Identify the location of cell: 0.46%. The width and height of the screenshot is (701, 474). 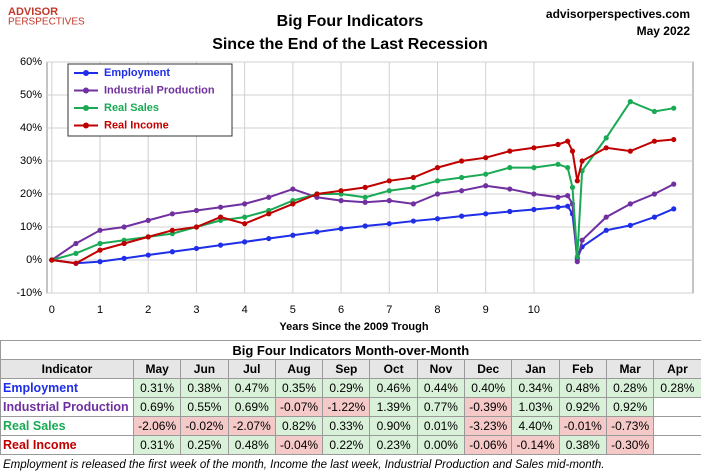
(393, 388).